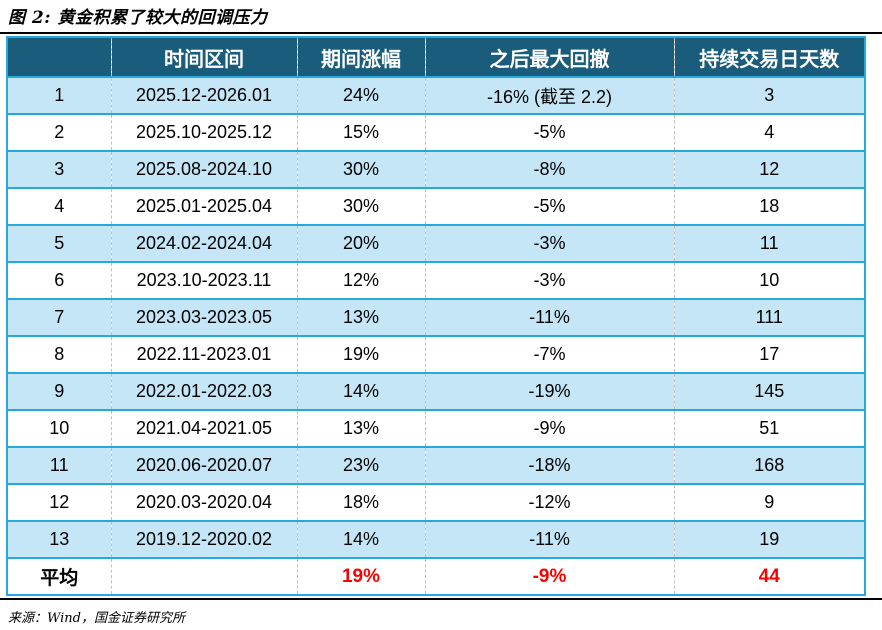  What do you see at coordinates (59, 132) in the screenshot?
I see `cell-index: 2` at bounding box center [59, 132].